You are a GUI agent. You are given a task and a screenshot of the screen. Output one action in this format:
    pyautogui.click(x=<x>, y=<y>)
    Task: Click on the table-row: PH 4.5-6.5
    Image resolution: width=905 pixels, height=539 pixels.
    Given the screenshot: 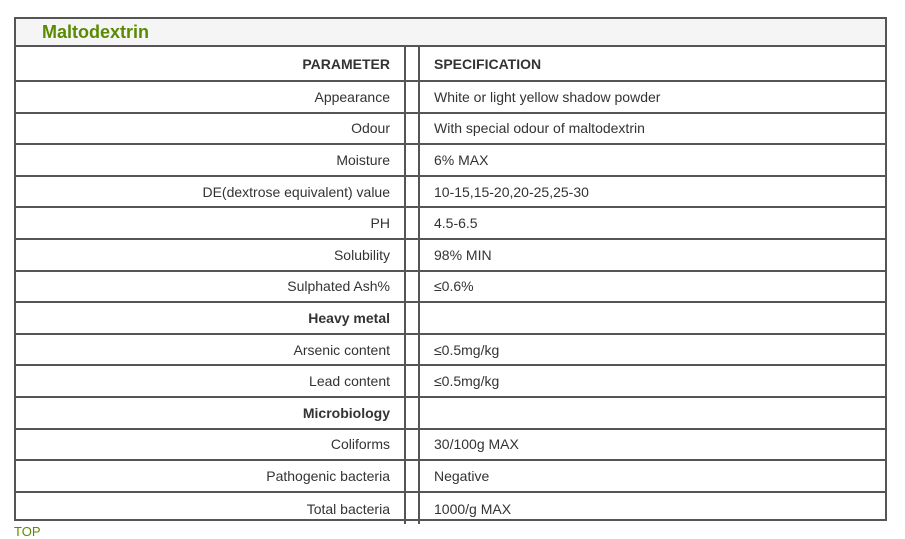 What is the action you would take?
    pyautogui.click(x=450, y=224)
    